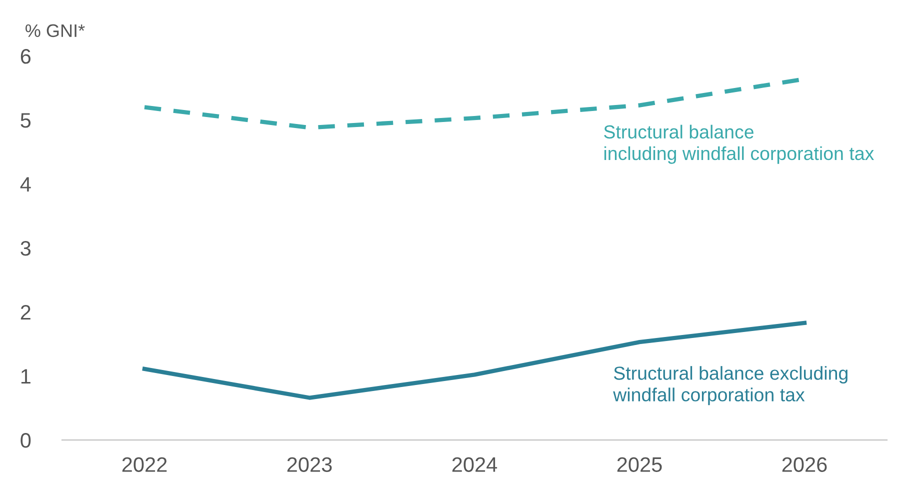 This screenshot has width=903, height=483. Describe the element at coordinates (25, 376) in the screenshot. I see `y-tick-label: 1` at that location.